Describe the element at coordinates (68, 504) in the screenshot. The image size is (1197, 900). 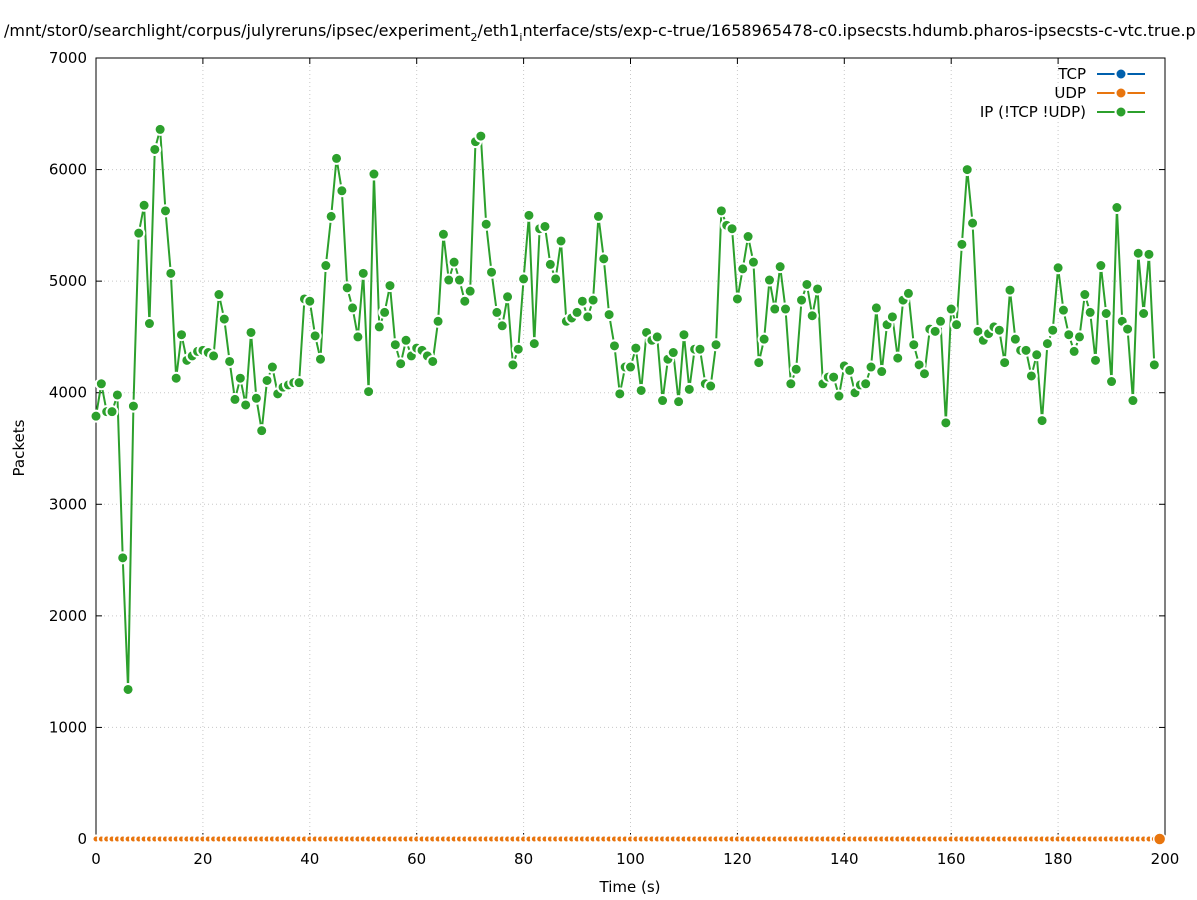
I see `y-tick-label: 3000` at that location.